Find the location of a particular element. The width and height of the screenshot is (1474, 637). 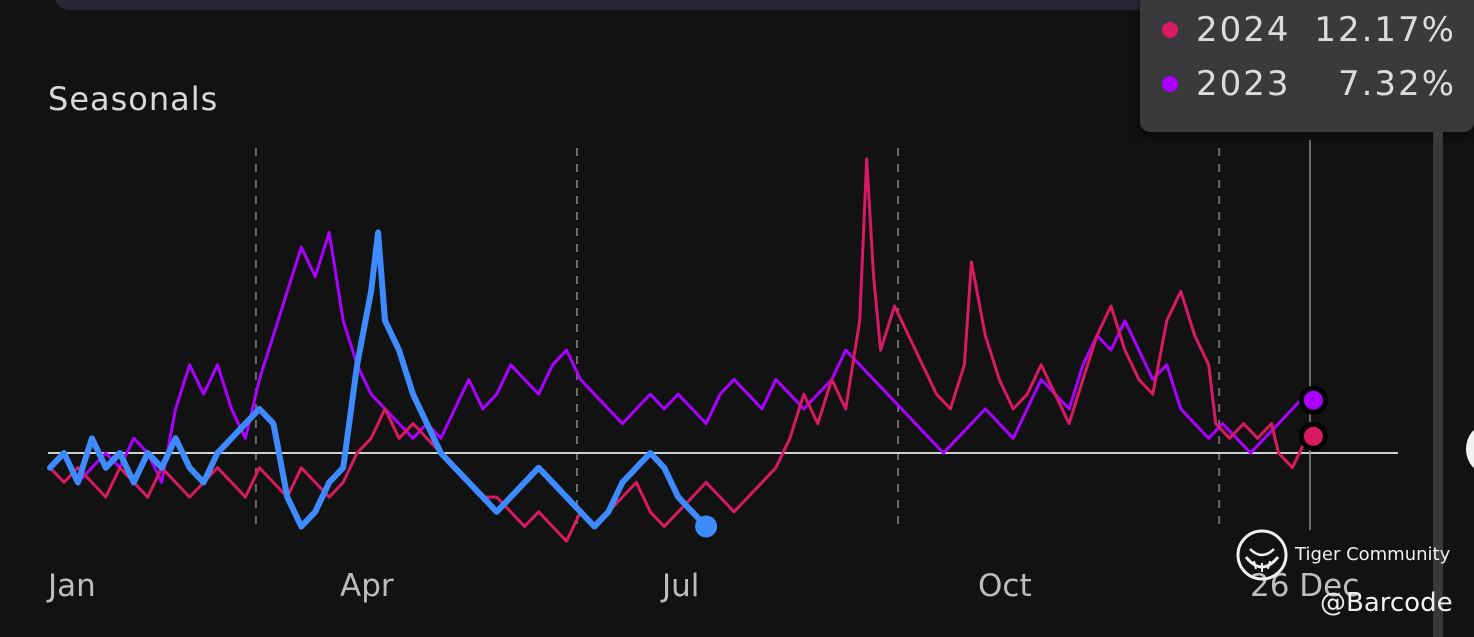

x-tick-oct: Oct is located at coordinates (1005, 586).